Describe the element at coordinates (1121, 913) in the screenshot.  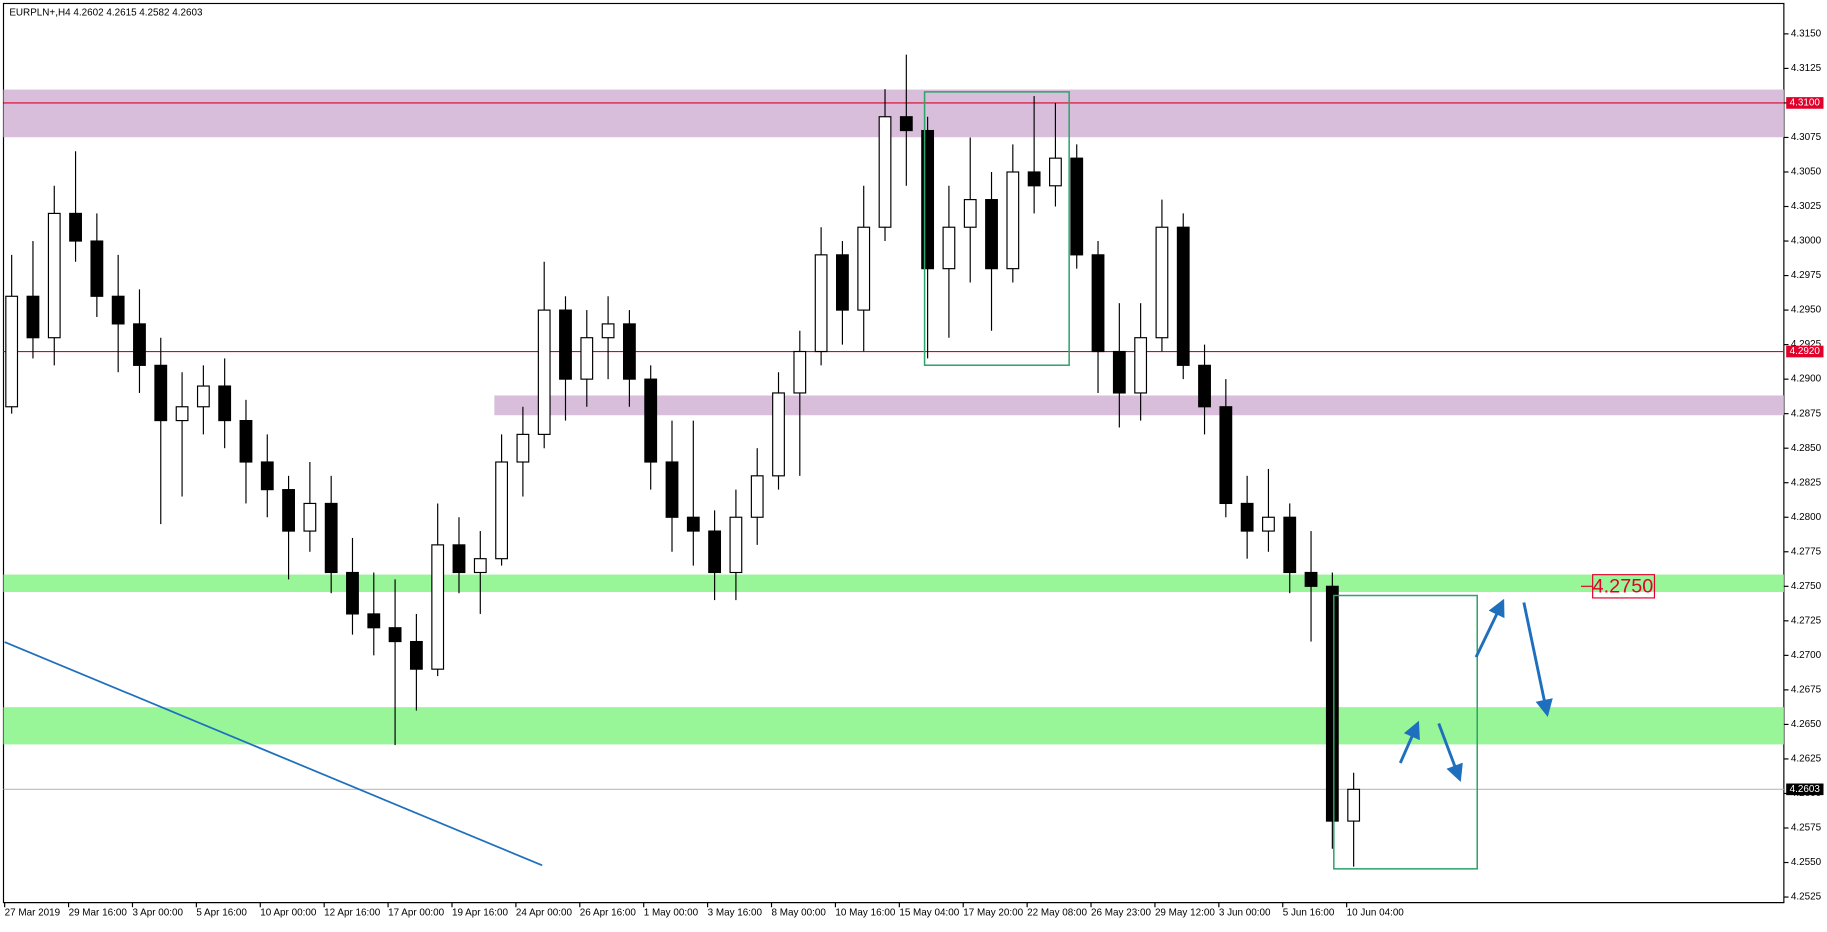
I see `x-tick-label: 26 May 23:00` at that location.